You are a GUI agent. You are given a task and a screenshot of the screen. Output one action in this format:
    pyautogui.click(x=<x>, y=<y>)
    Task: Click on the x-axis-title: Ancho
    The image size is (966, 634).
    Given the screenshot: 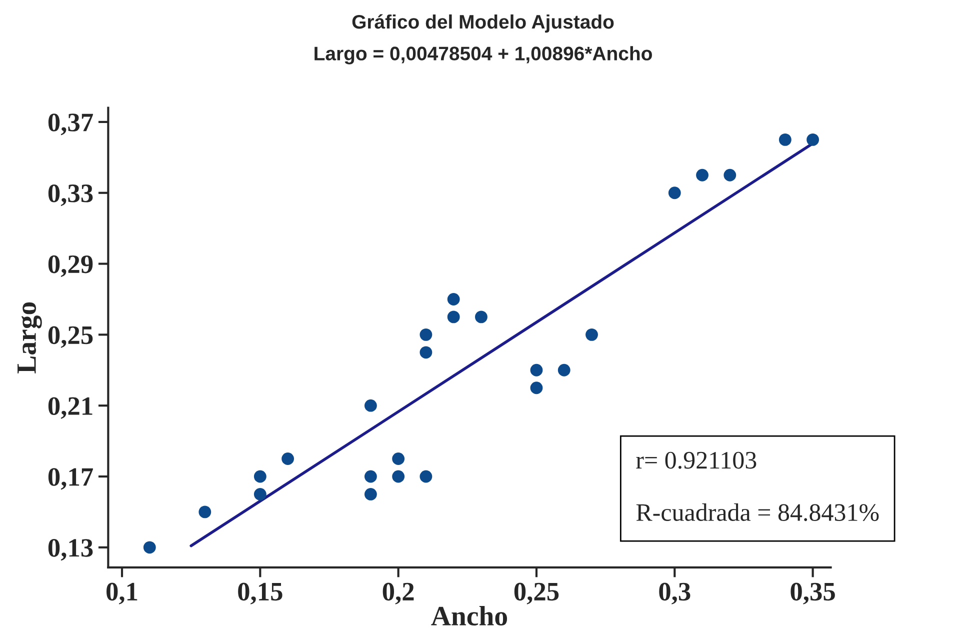 What is the action you would take?
    pyautogui.click(x=469, y=616)
    